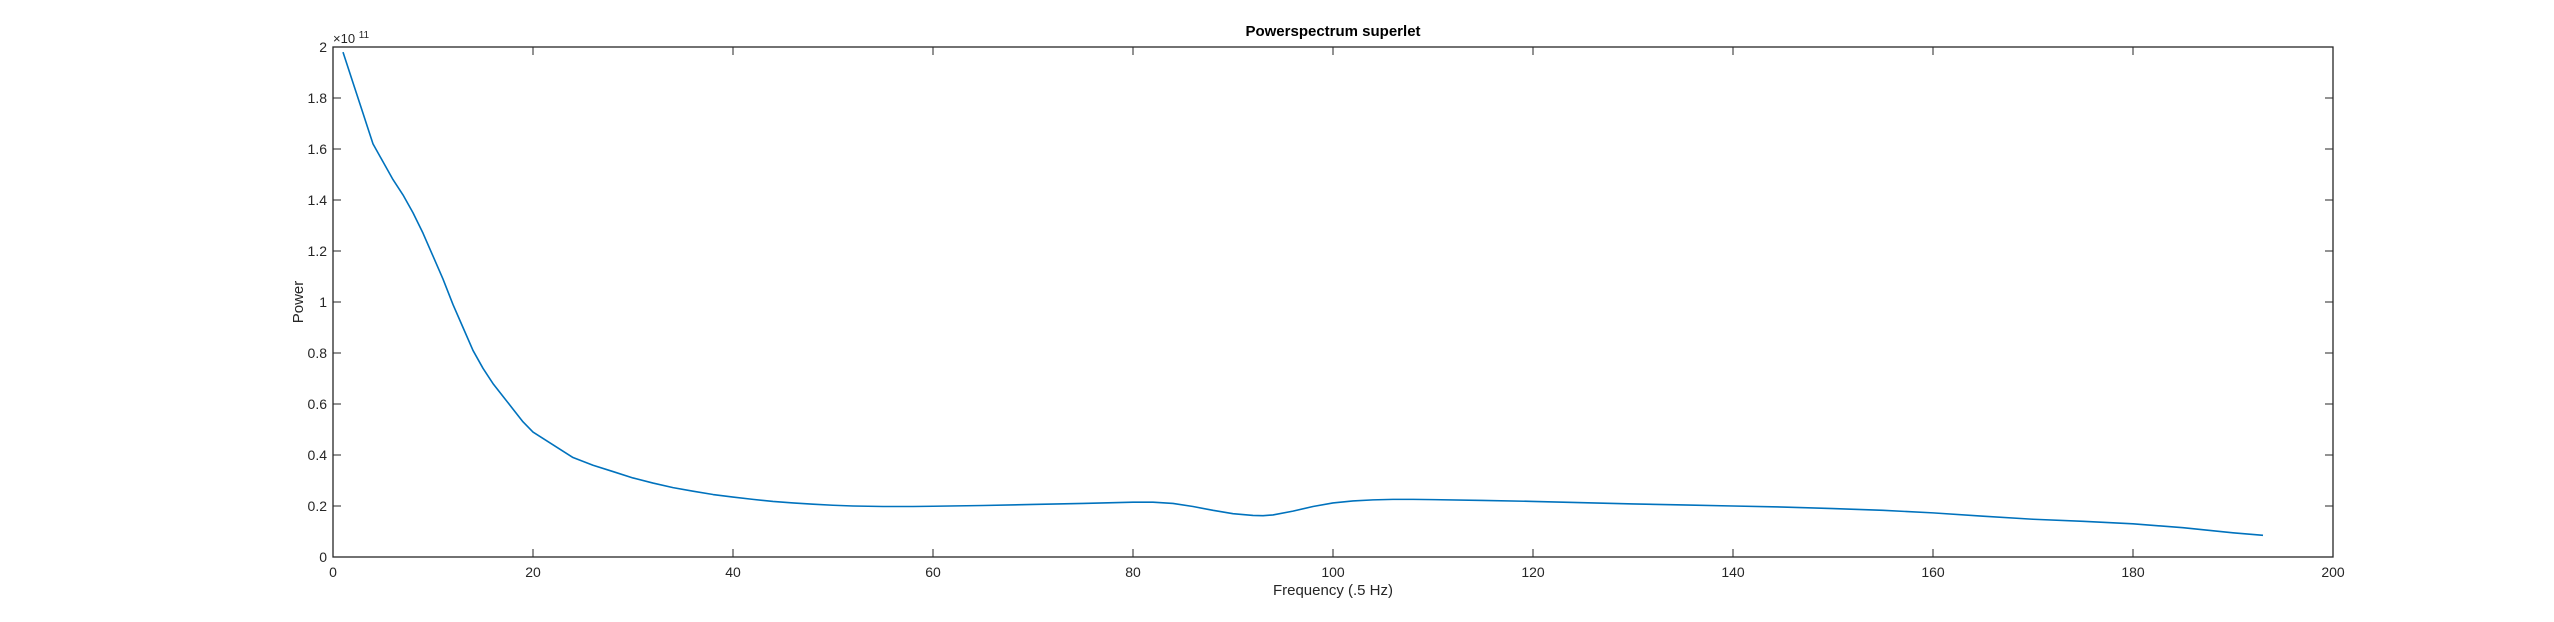 This screenshot has height=622, width=2554. I want to click on x-tick-label: 0, so click(333, 572).